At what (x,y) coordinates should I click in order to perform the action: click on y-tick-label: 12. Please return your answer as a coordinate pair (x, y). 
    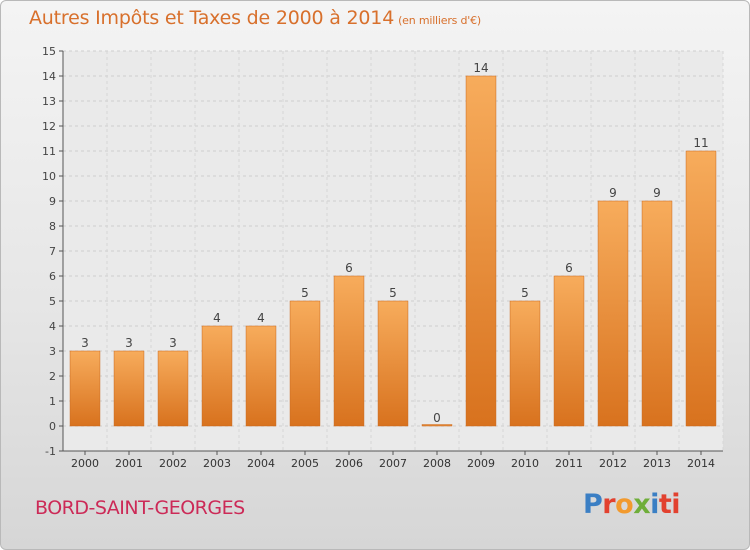
    Looking at the image, I should click on (49, 126).